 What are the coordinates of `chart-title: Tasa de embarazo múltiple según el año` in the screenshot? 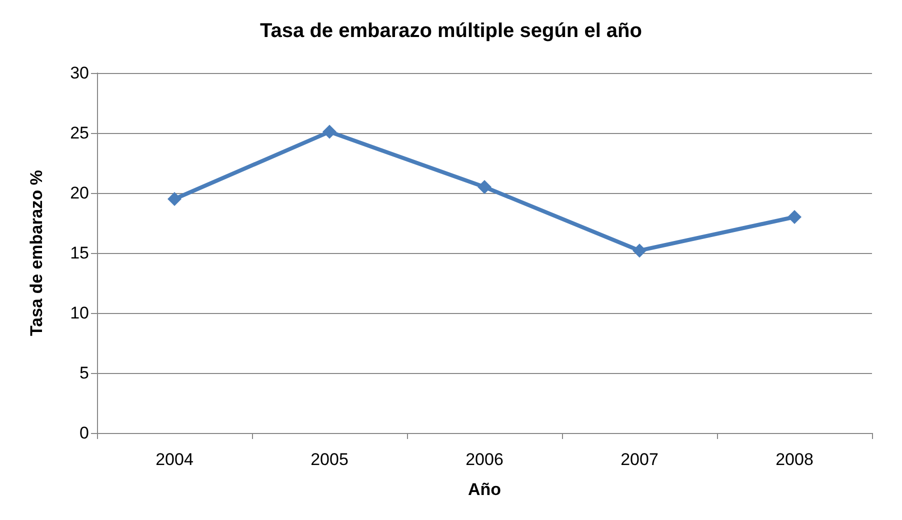 It's located at (451, 31).